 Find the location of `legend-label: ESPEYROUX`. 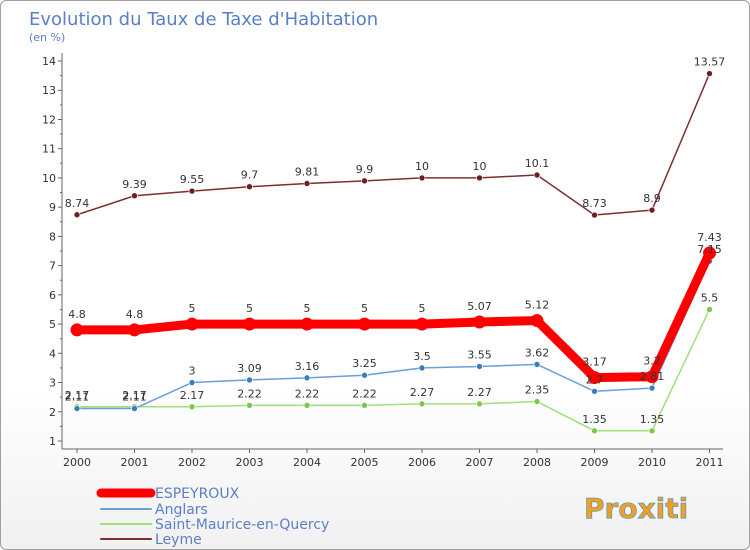

legend-label: ESPEYROUX is located at coordinates (197, 494).